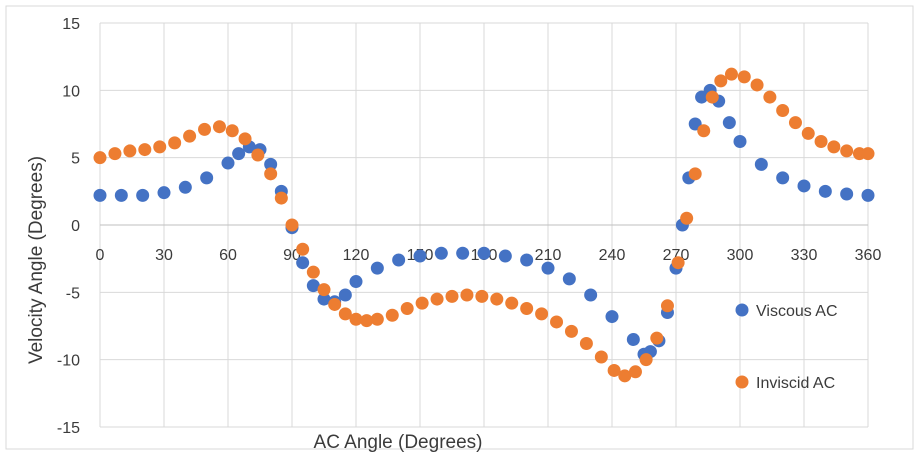 The image size is (919, 455). What do you see at coordinates (868, 255) in the screenshot?
I see `x-tick-label: 360` at bounding box center [868, 255].